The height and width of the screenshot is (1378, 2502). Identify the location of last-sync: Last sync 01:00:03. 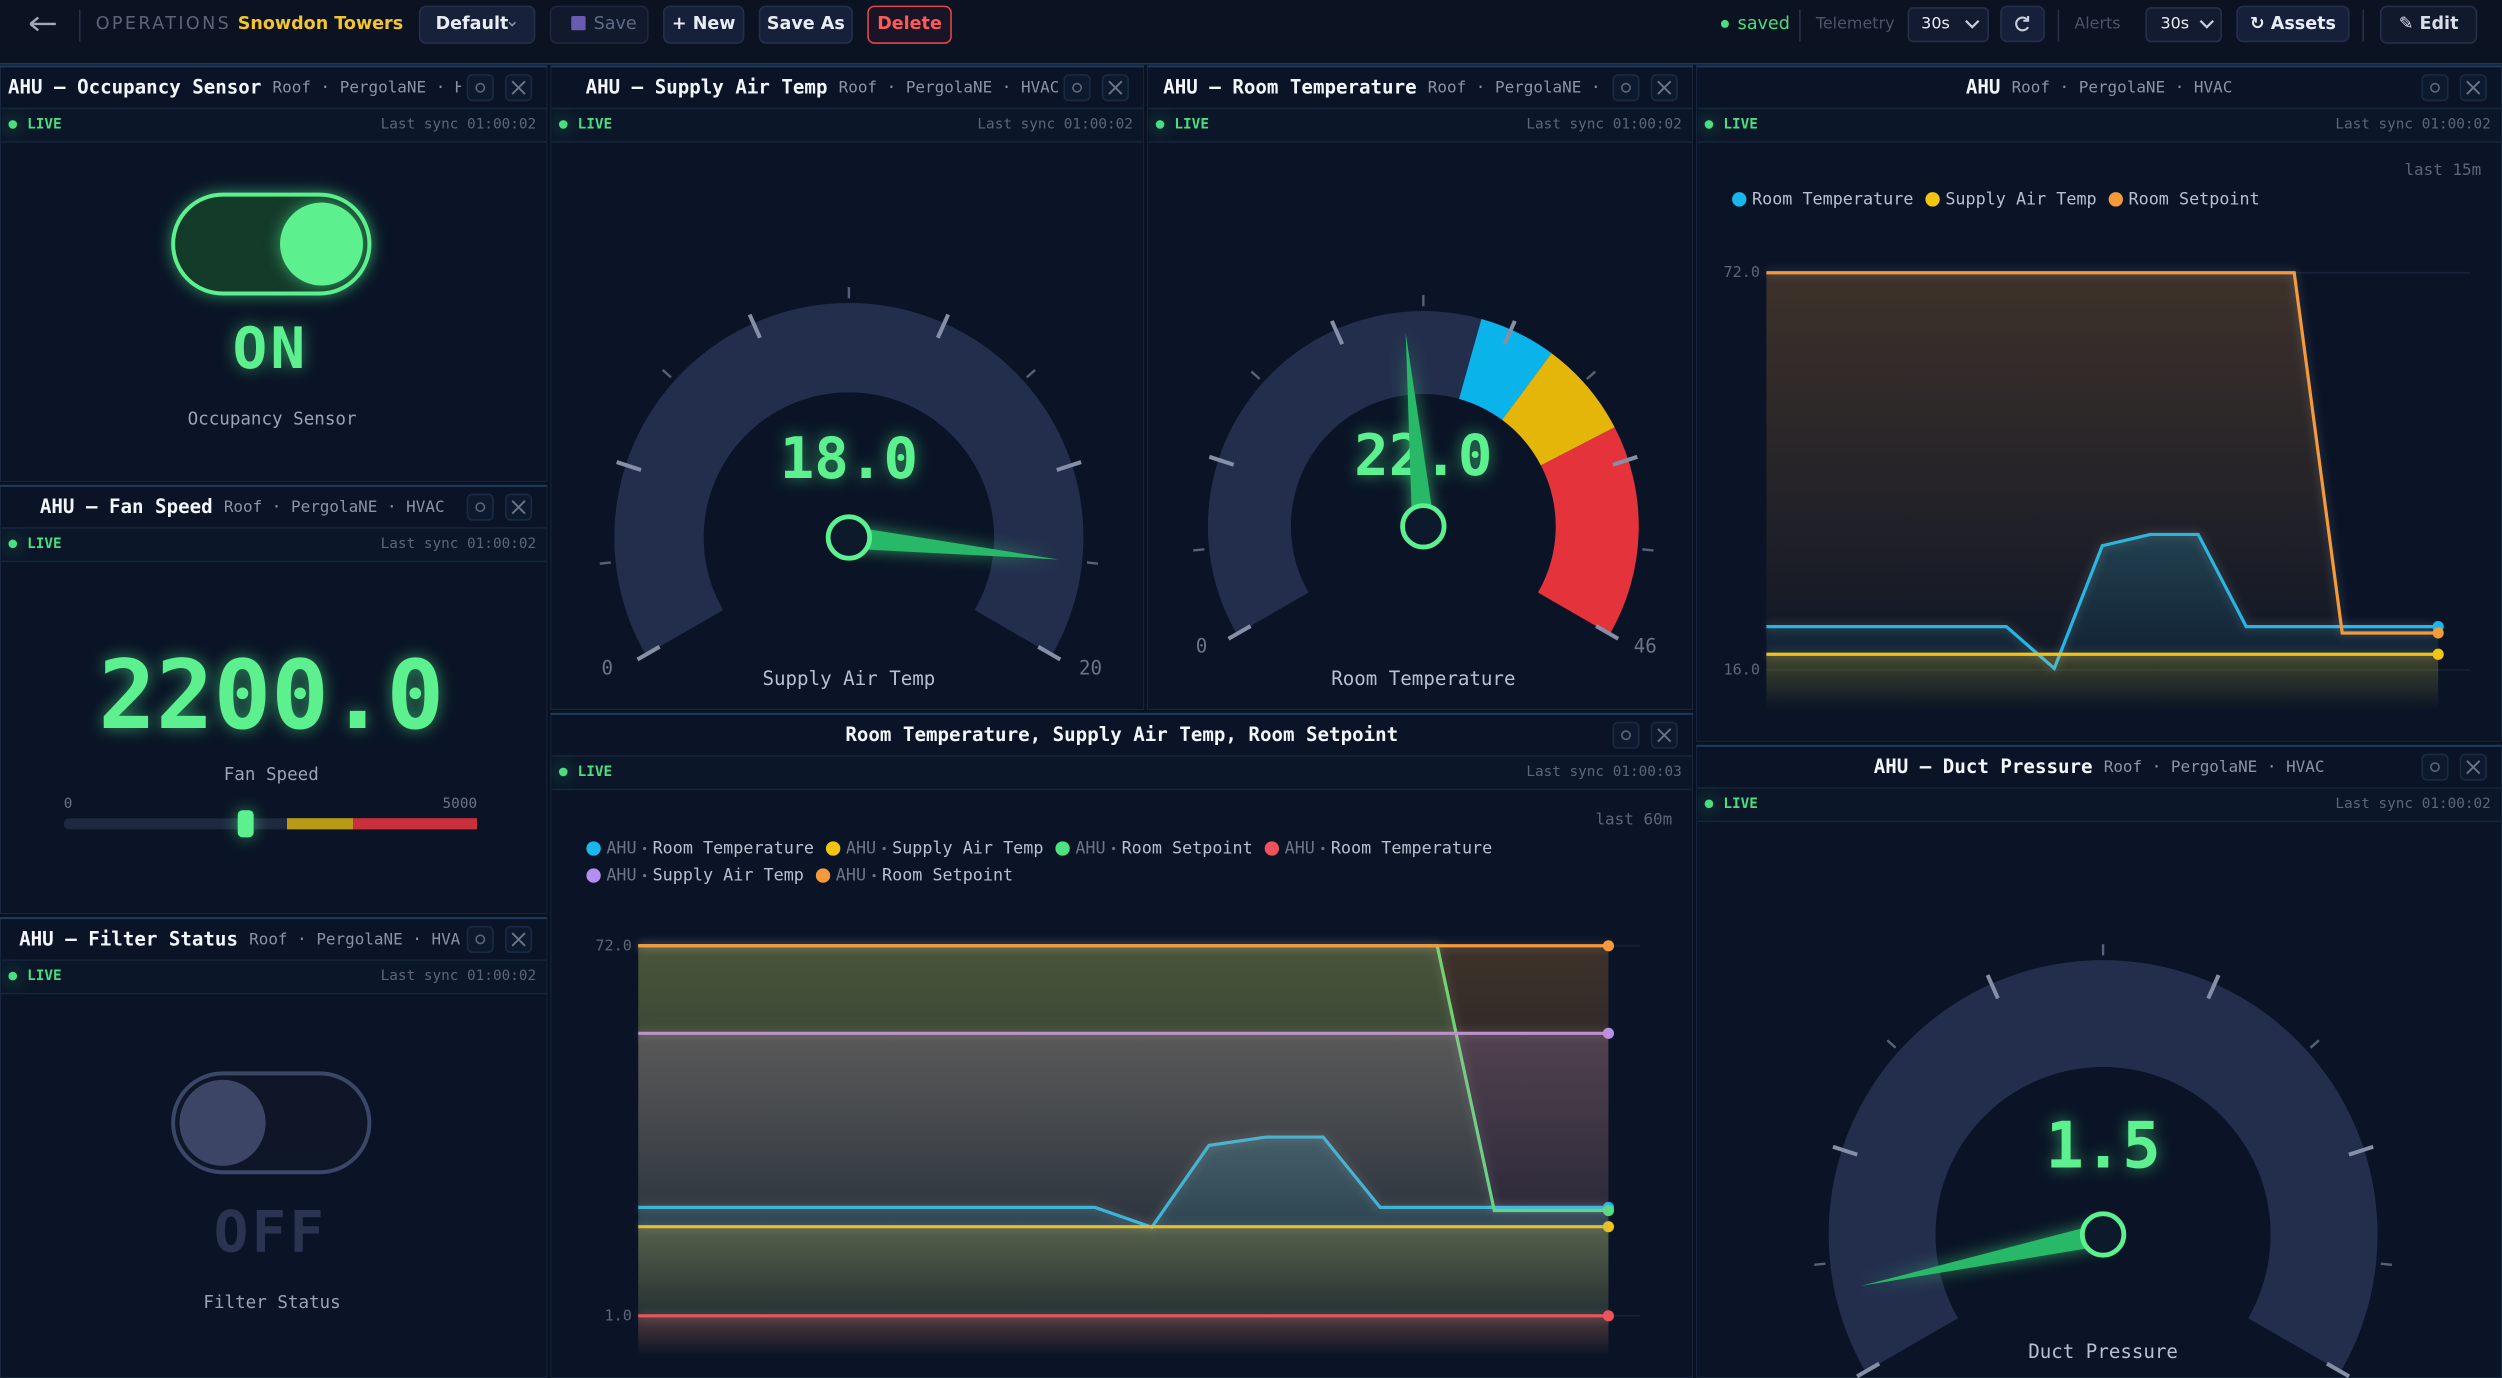
(1603, 772).